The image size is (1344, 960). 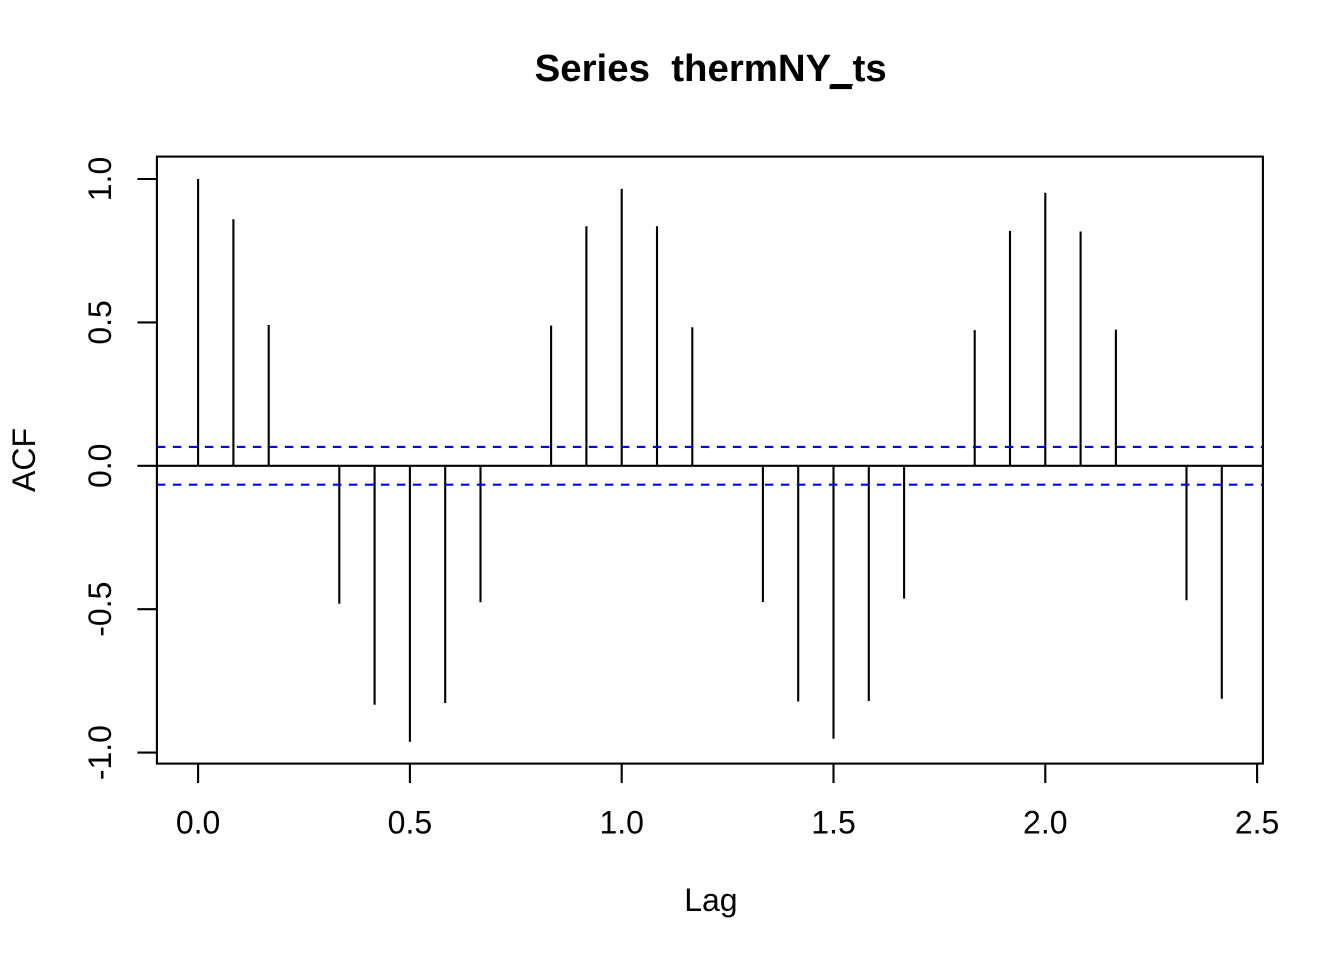 I want to click on svg-text: Series thermNY_ts, so click(x=711, y=68).